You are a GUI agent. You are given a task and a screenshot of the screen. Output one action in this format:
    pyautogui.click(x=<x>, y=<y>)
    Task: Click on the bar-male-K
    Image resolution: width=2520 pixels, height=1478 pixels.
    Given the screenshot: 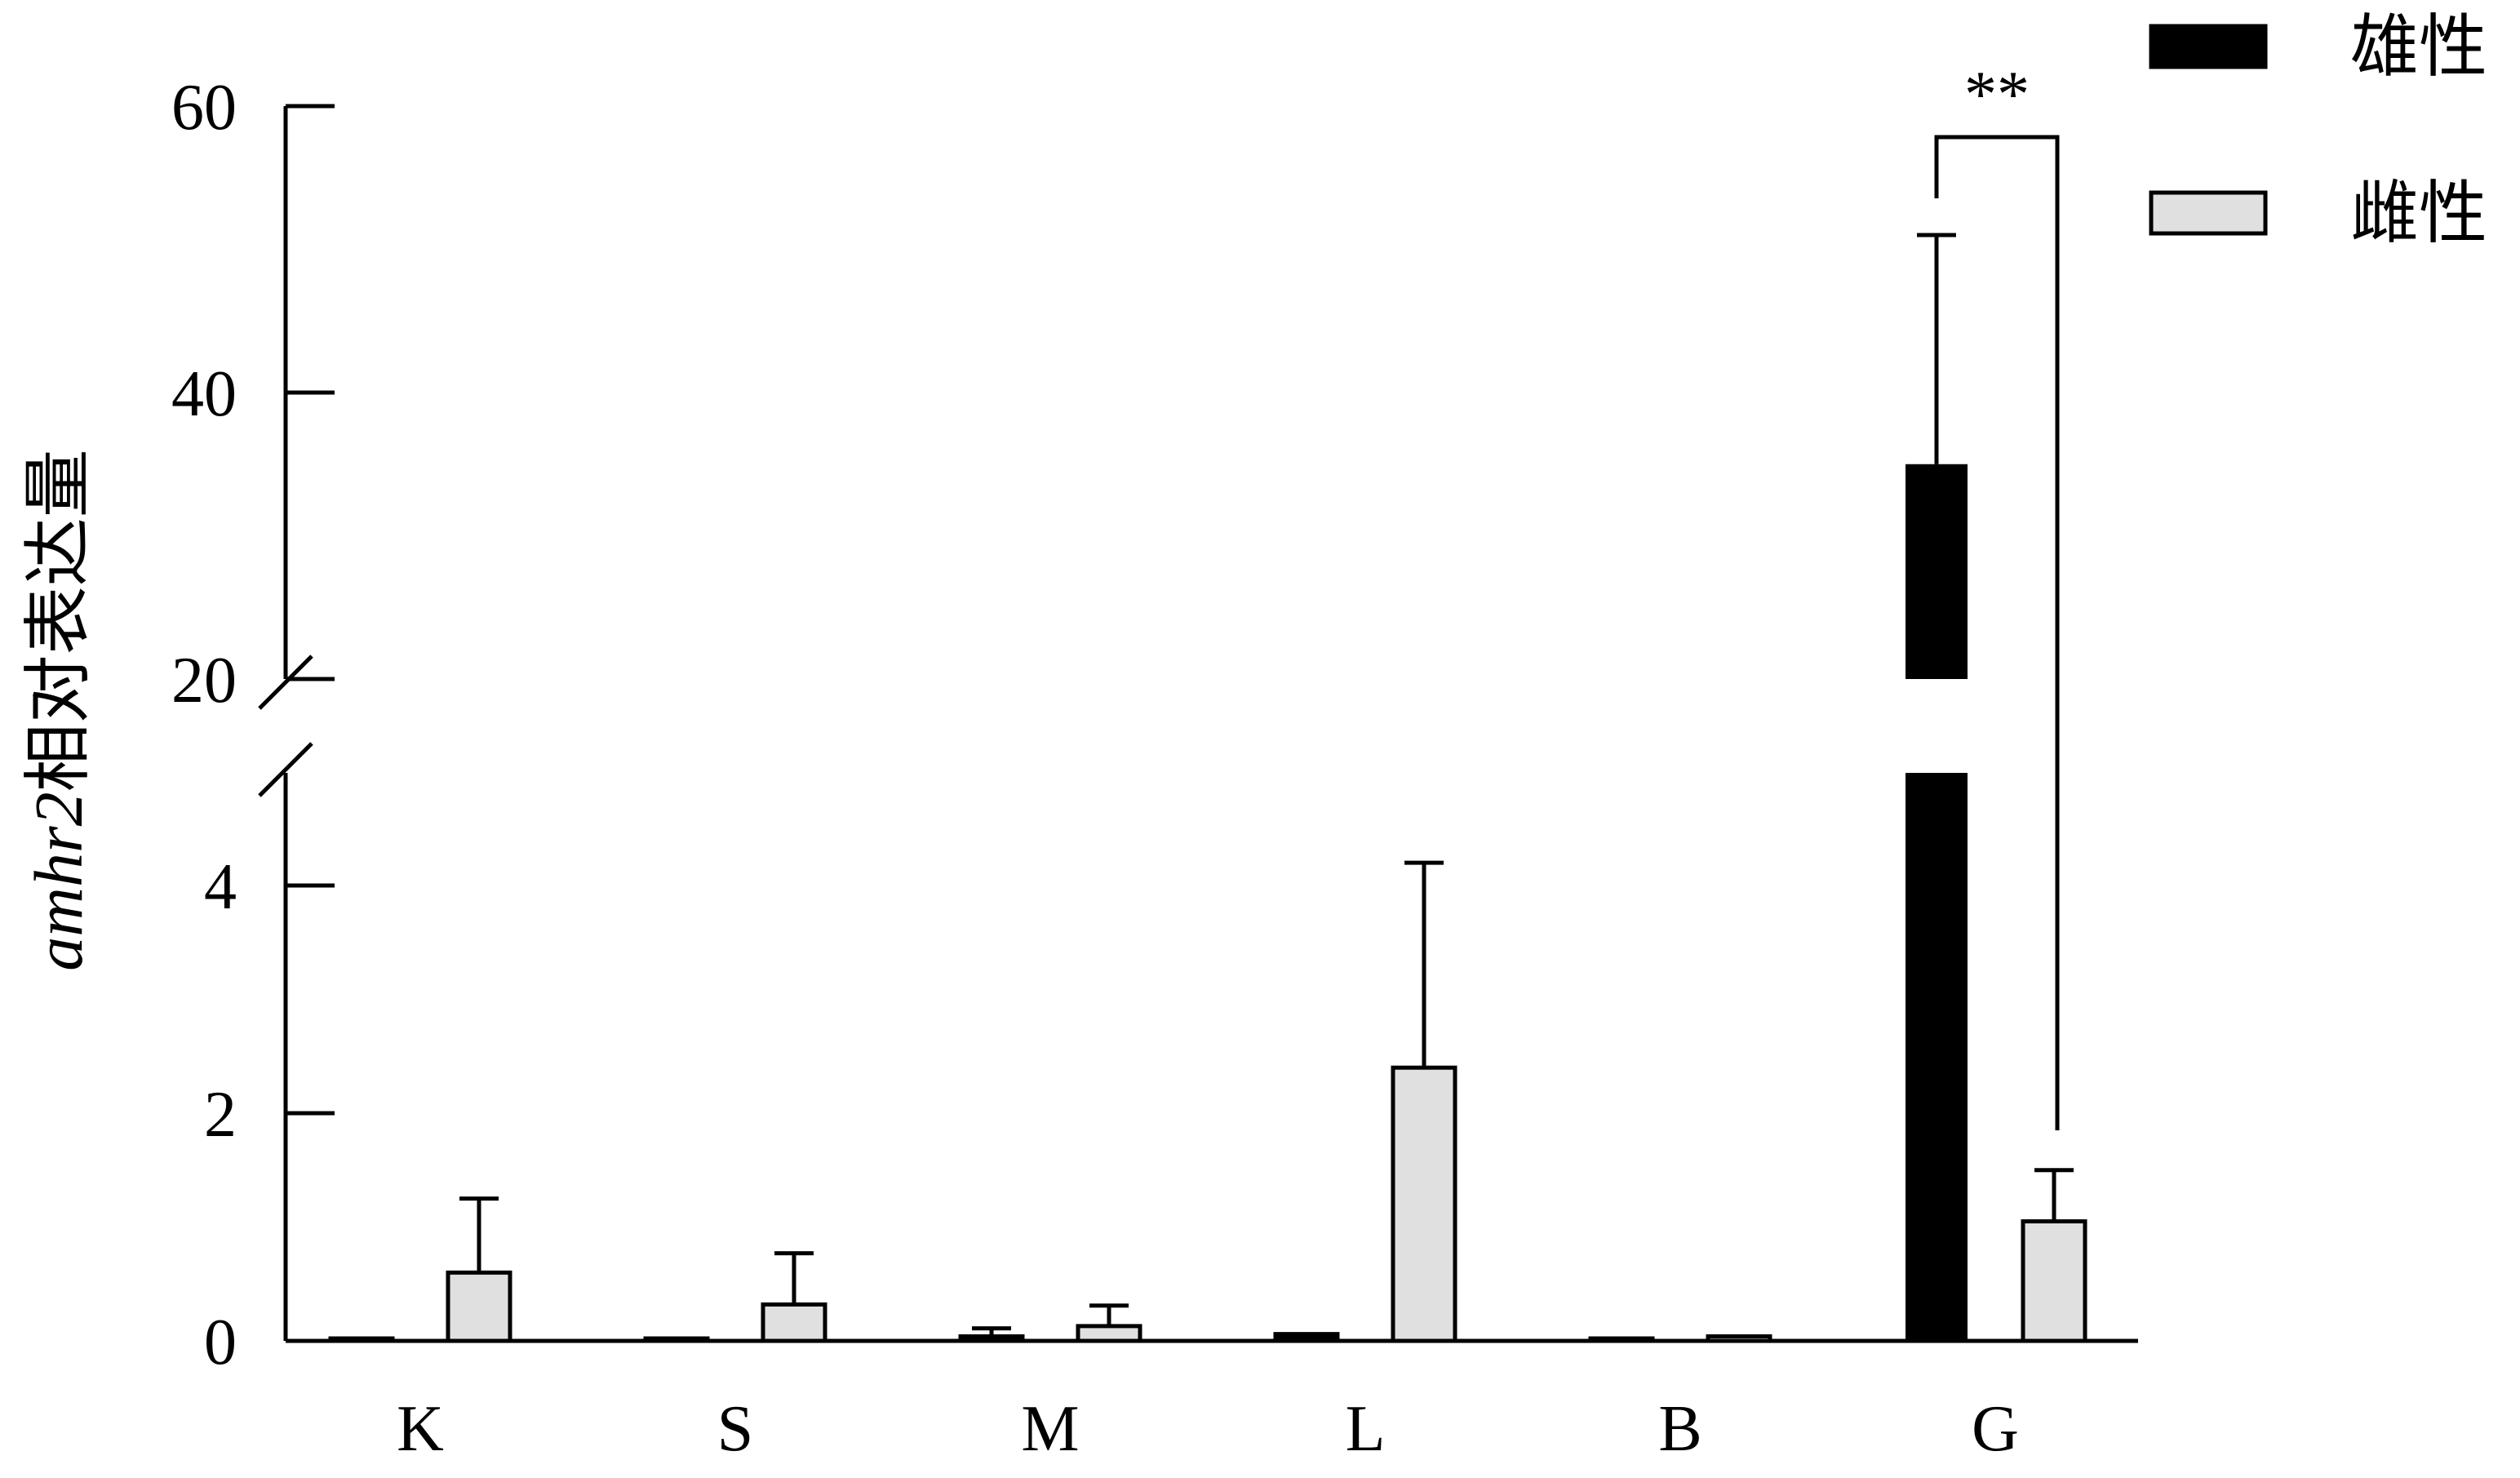 What is the action you would take?
    pyautogui.click(x=362, y=1339)
    